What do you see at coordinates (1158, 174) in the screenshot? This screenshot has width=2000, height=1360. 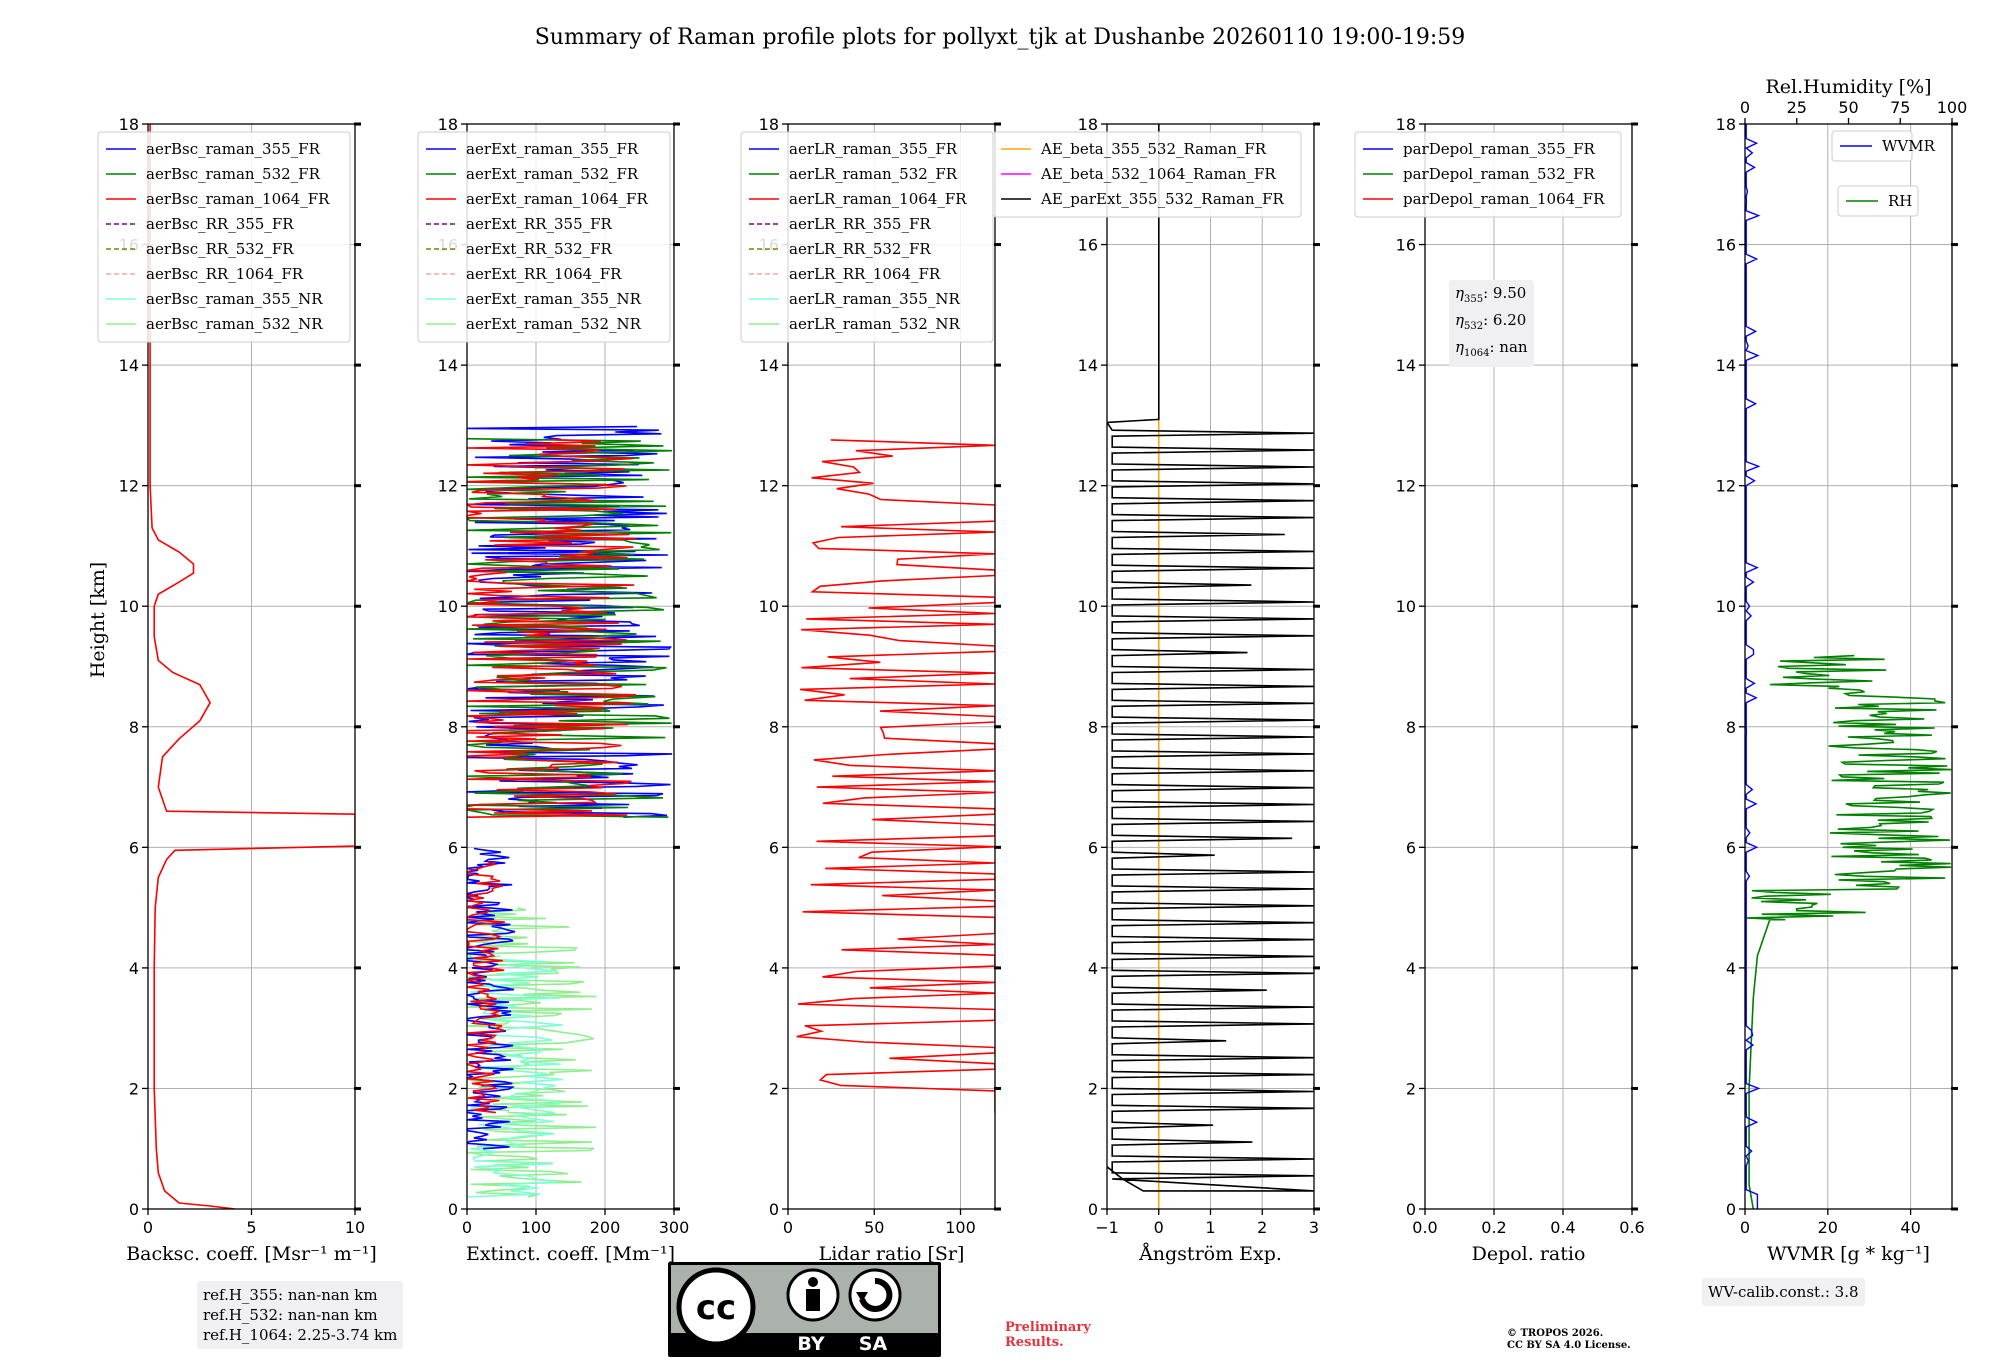 I see `legend-label: AE_beta_532_1064_Raman_FR` at bounding box center [1158, 174].